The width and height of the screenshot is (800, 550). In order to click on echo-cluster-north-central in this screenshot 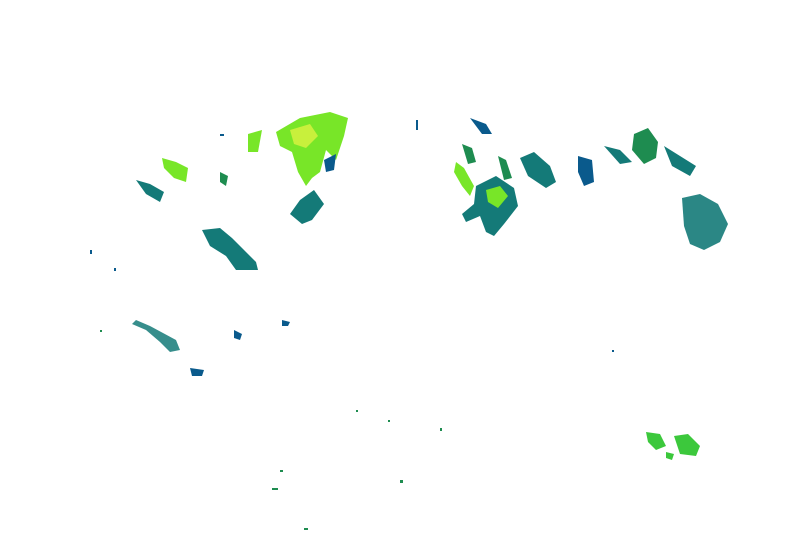, I will do `click(524, 177)`.